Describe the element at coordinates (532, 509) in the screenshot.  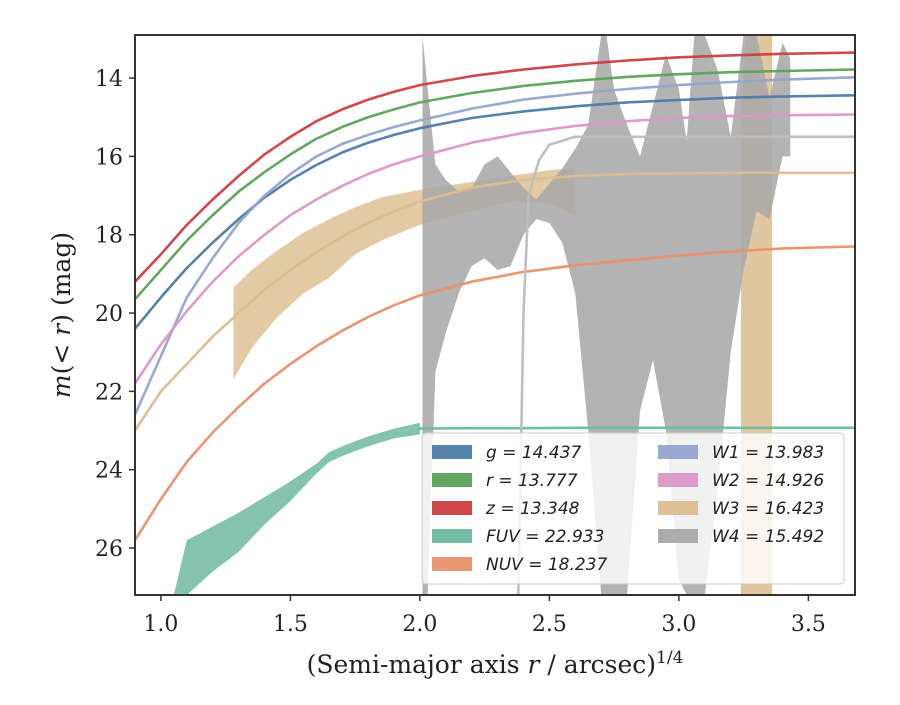
I see `legend-label: z = 13.348` at that location.